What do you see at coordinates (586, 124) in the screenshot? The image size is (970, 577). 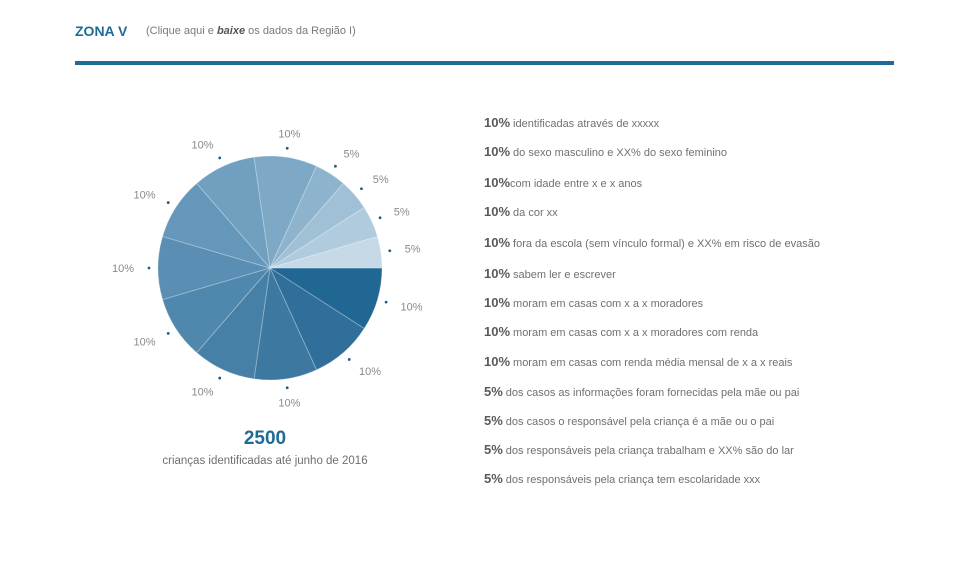 I see `stat-text: identificadas através de xxxxx` at bounding box center [586, 124].